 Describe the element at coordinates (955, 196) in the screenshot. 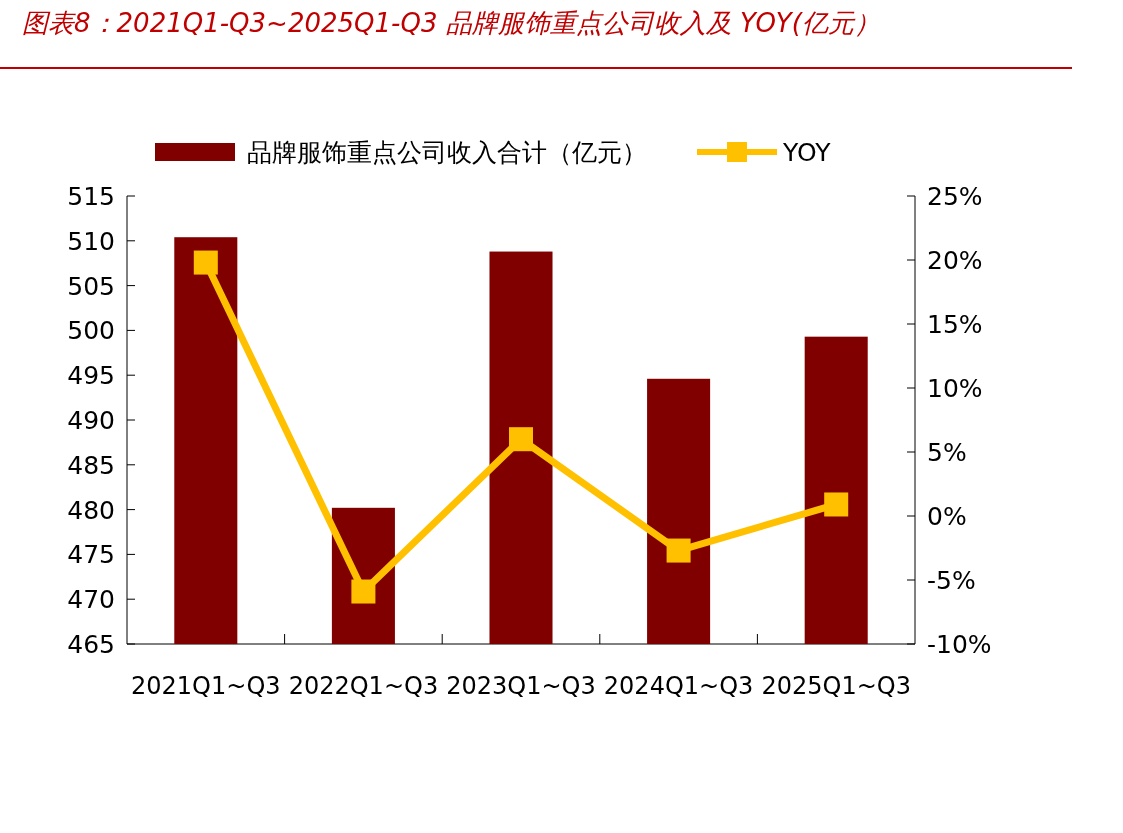

I see `y2-tick-label: 25%` at that location.